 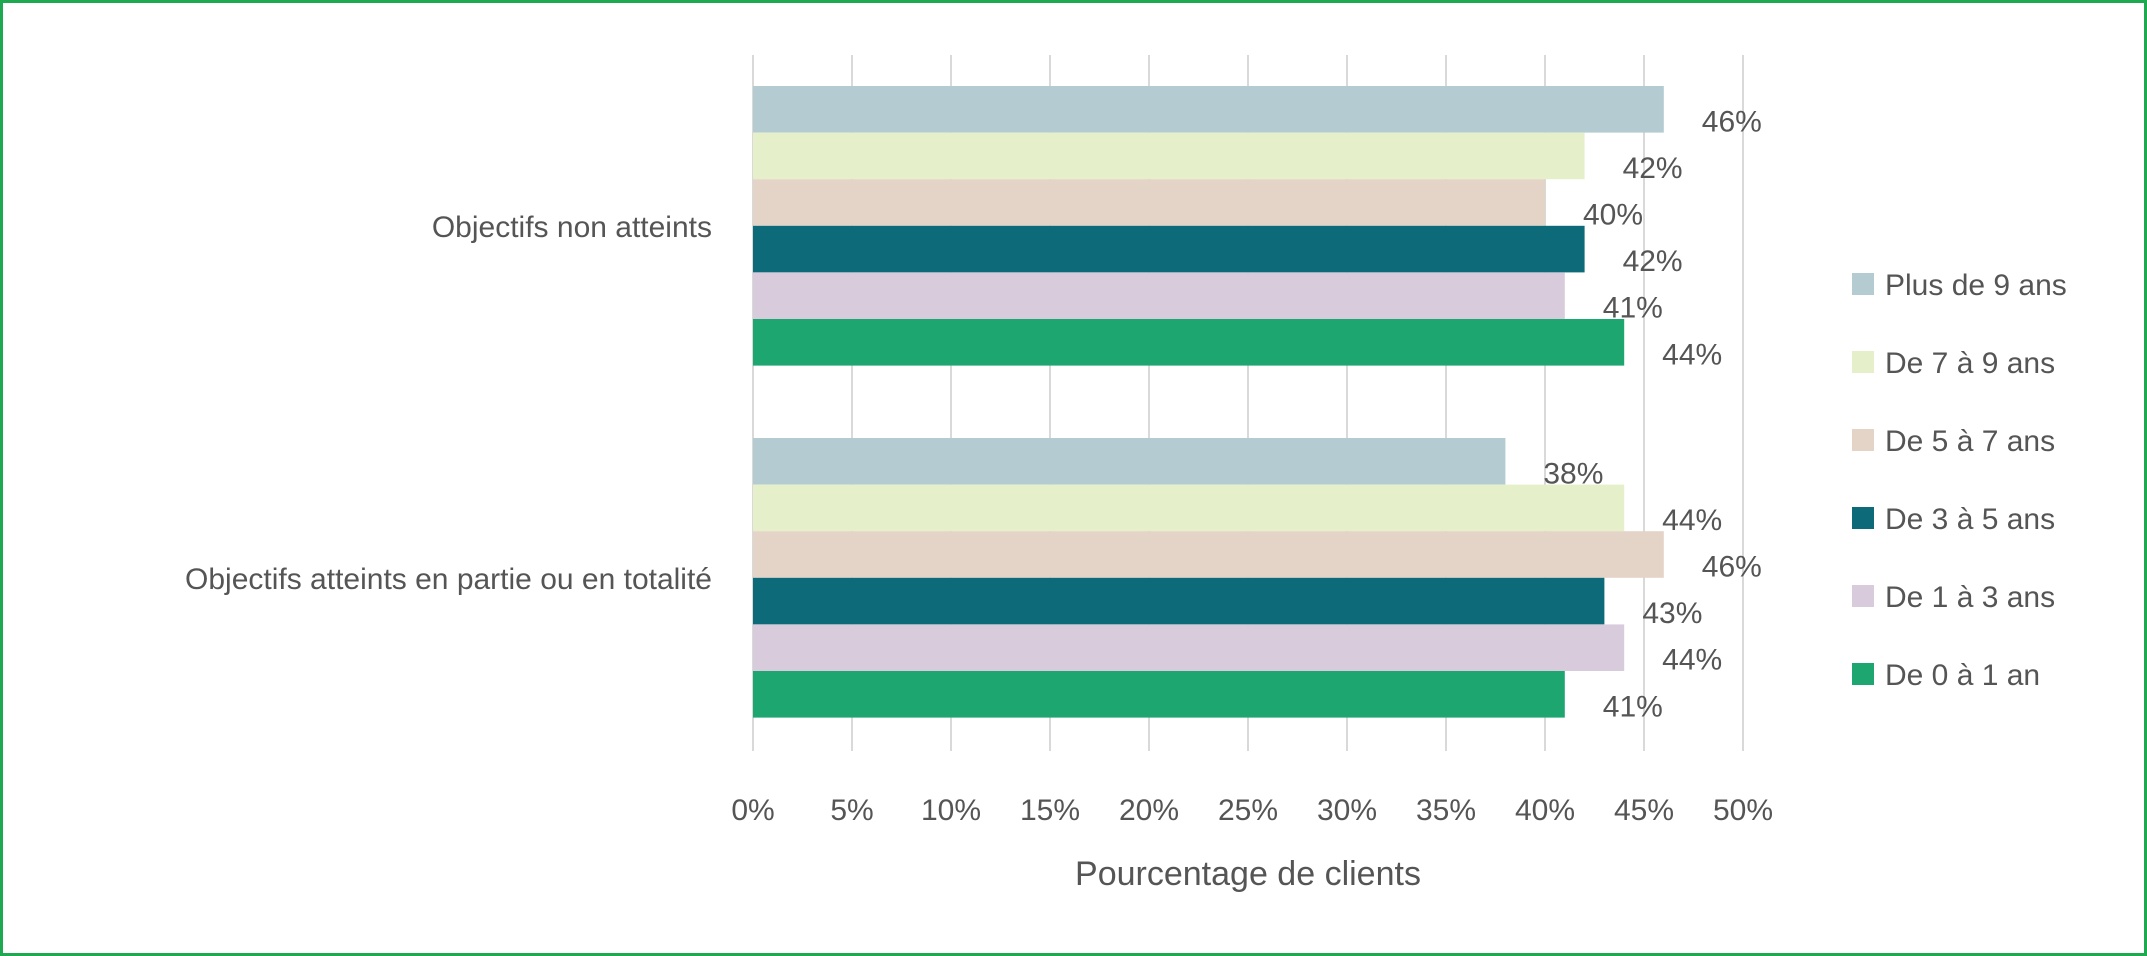 I want to click on x-tick-label: 10%, so click(x=951, y=810).